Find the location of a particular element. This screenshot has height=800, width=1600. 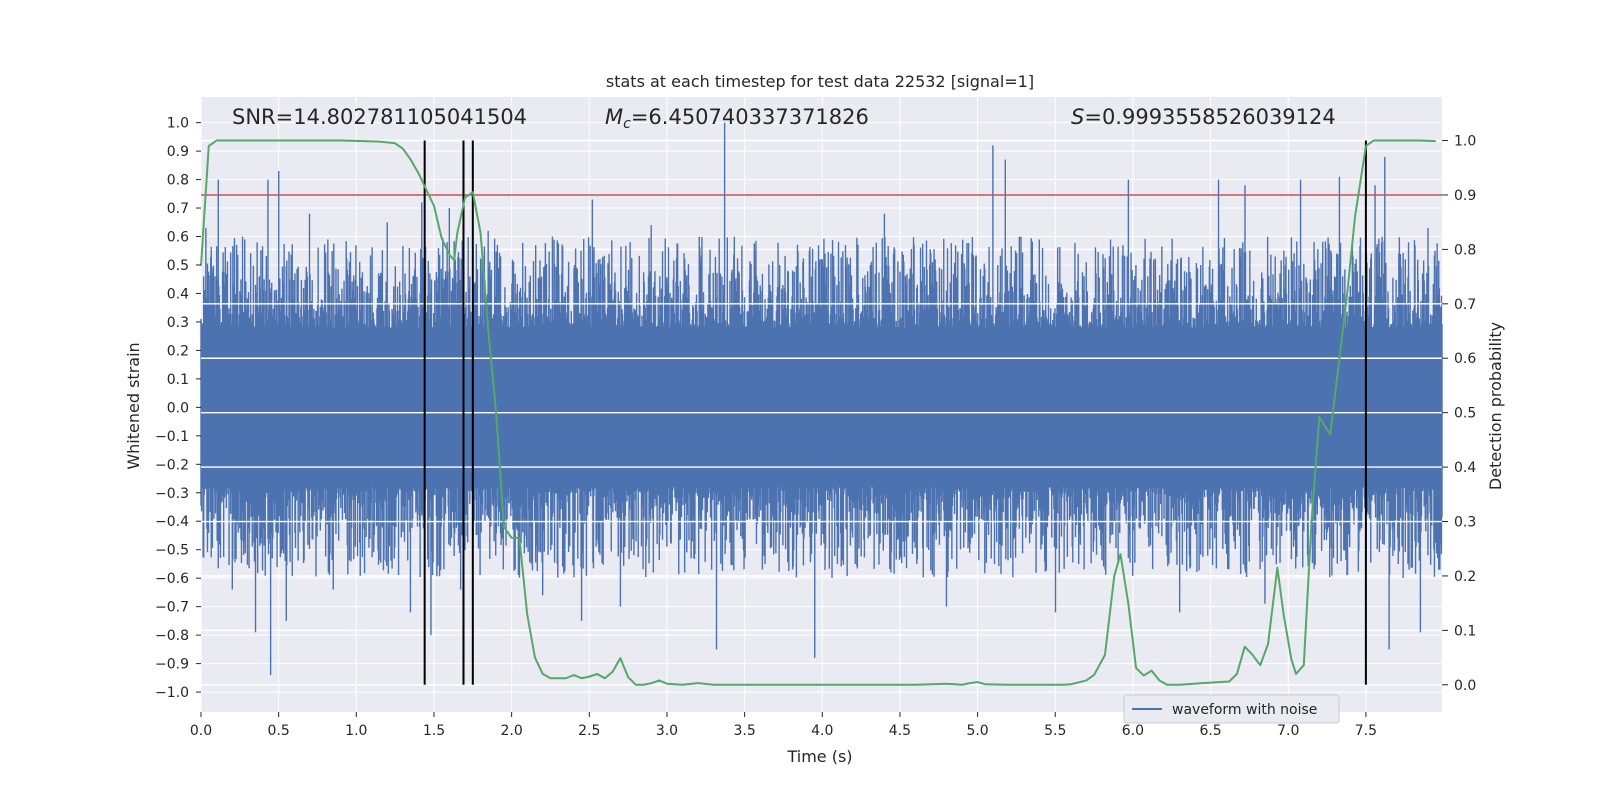

legend-label: waveform with noise is located at coordinates (1244, 710).